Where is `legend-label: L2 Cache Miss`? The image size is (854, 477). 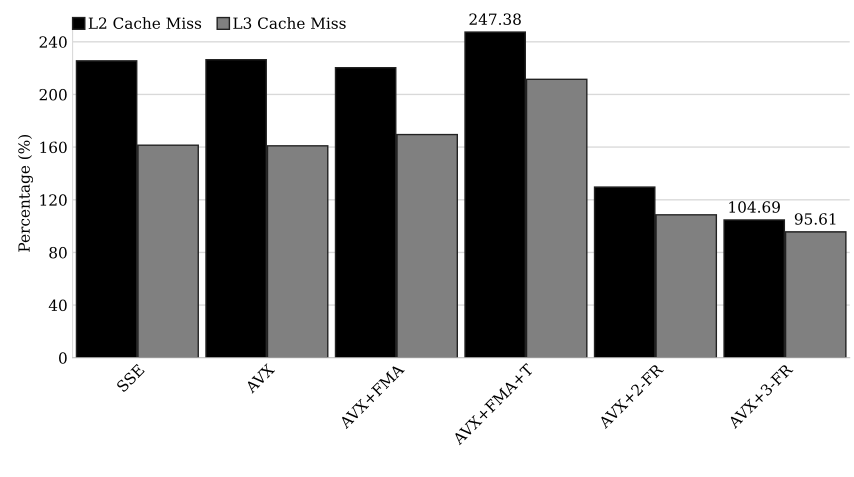
legend-label: L2 Cache Miss is located at coordinates (145, 23).